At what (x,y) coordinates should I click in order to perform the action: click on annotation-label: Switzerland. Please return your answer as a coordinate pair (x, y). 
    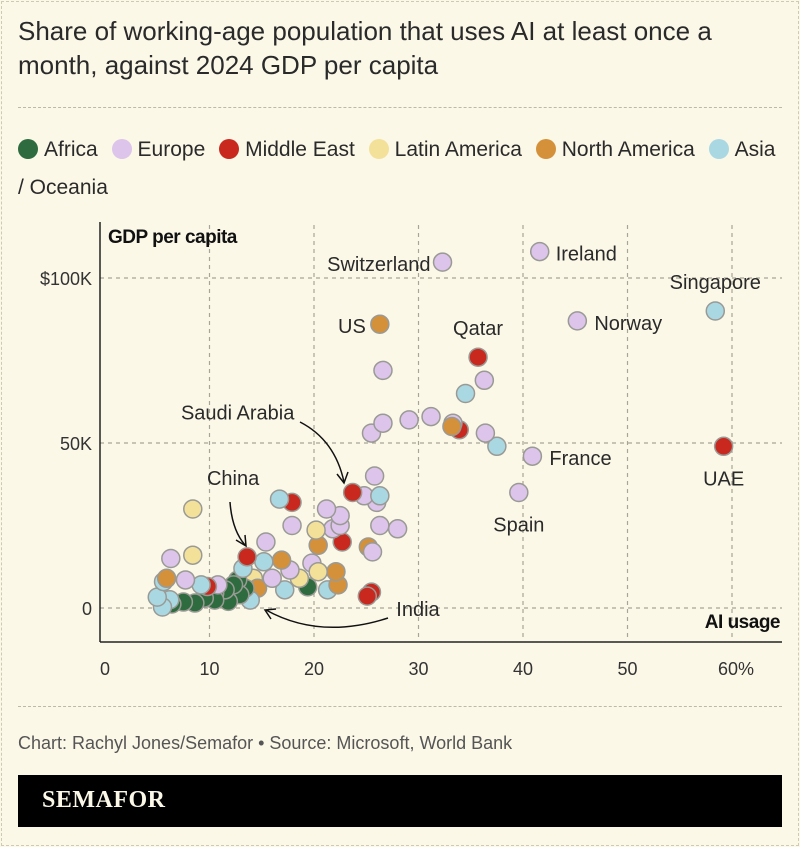
    Looking at the image, I should click on (378, 265).